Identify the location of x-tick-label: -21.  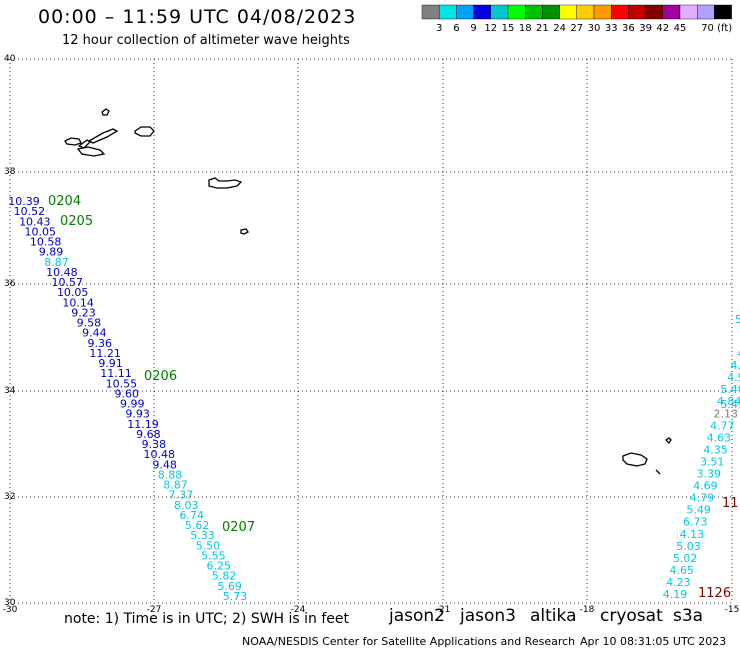
(443, 610).